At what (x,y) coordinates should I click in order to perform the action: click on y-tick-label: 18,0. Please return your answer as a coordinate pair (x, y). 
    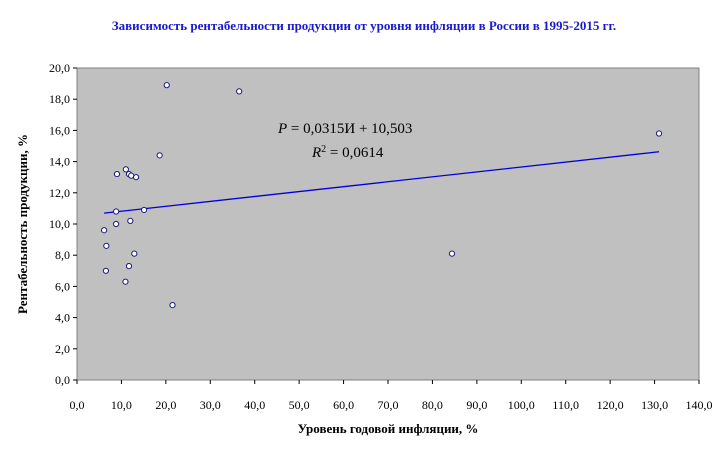
    Looking at the image, I should click on (59, 99).